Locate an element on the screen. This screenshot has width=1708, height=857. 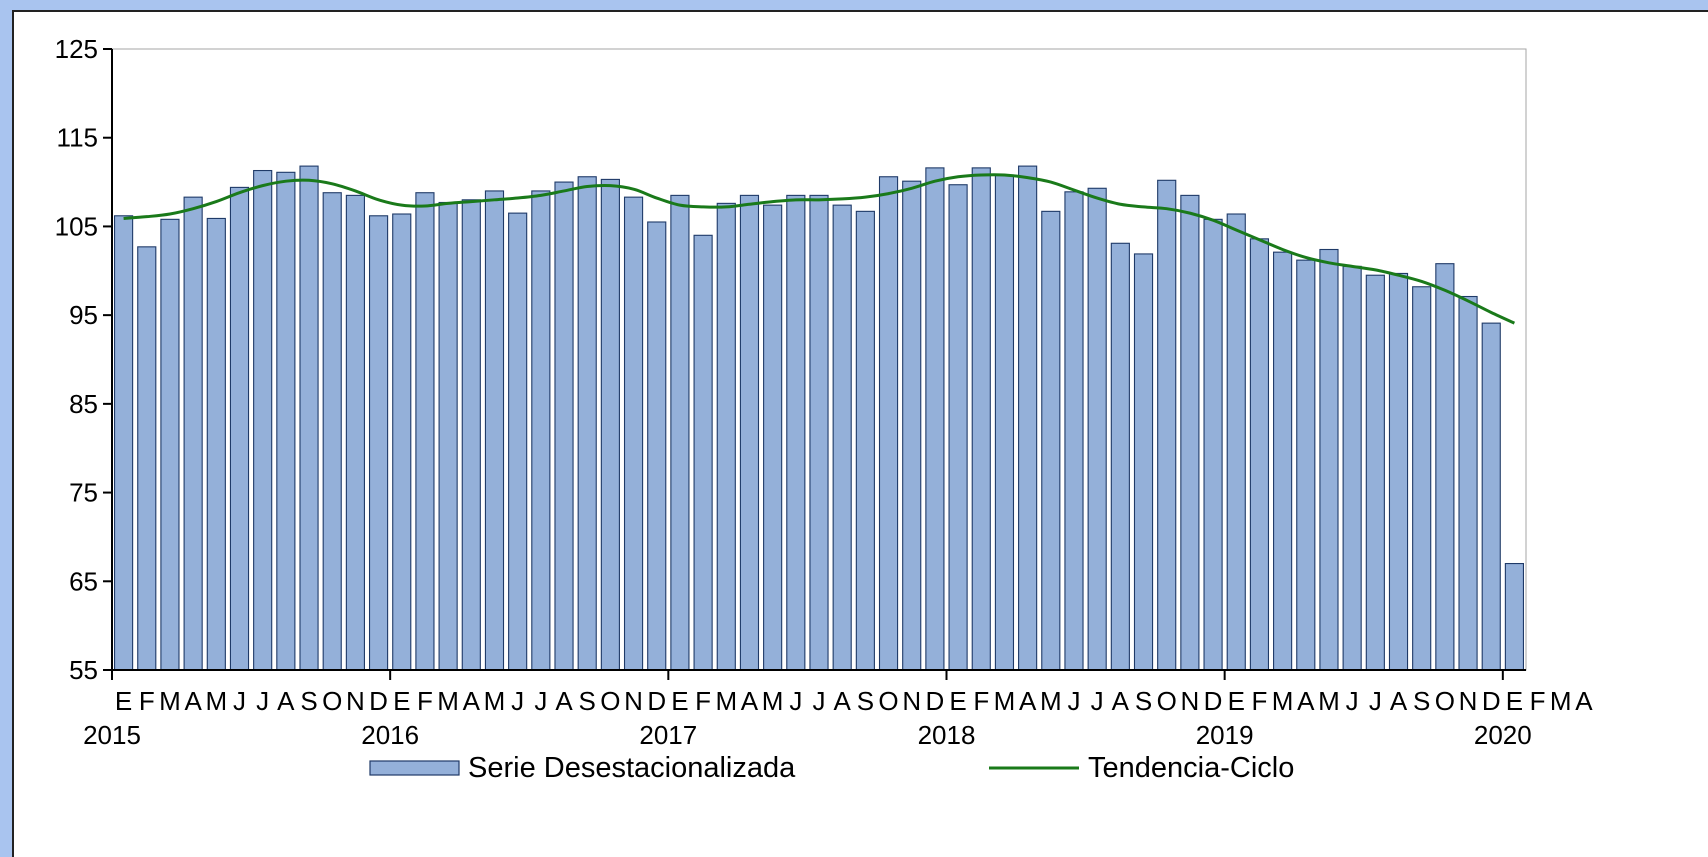
y-tick-label: 125 is located at coordinates (76, 49).